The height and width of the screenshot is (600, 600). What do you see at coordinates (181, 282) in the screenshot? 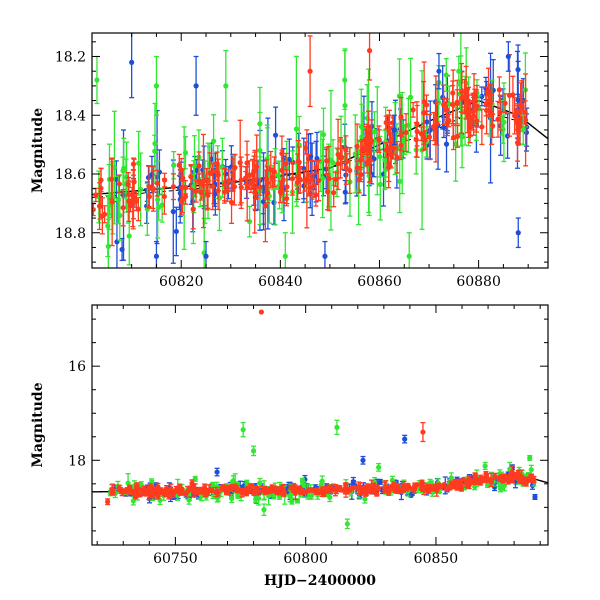
I see `x-tick-label: 60820` at bounding box center [181, 282].